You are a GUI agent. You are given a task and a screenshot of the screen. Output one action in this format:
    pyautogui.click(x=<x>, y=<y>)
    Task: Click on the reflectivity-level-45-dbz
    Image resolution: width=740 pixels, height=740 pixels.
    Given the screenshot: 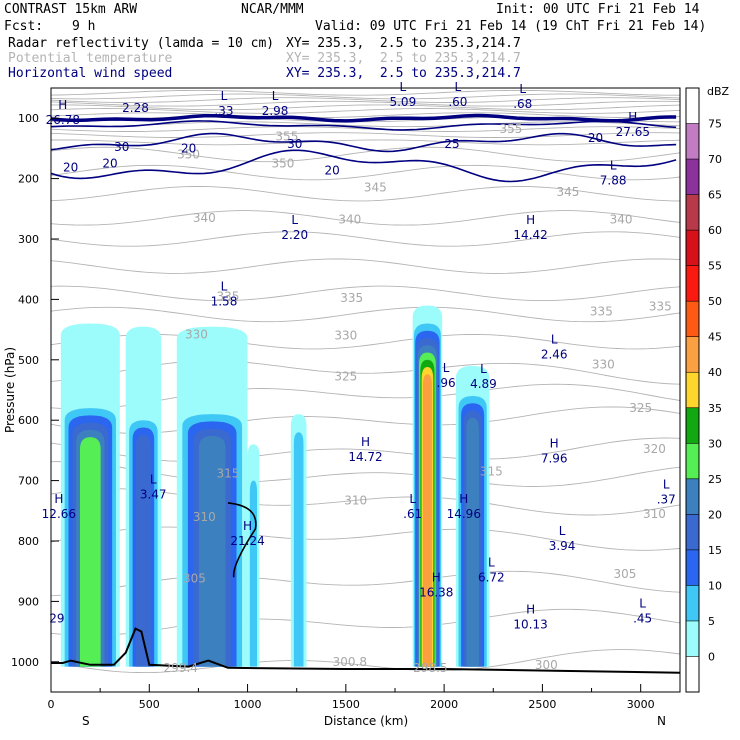 What is the action you would take?
    pyautogui.click(x=427, y=520)
    